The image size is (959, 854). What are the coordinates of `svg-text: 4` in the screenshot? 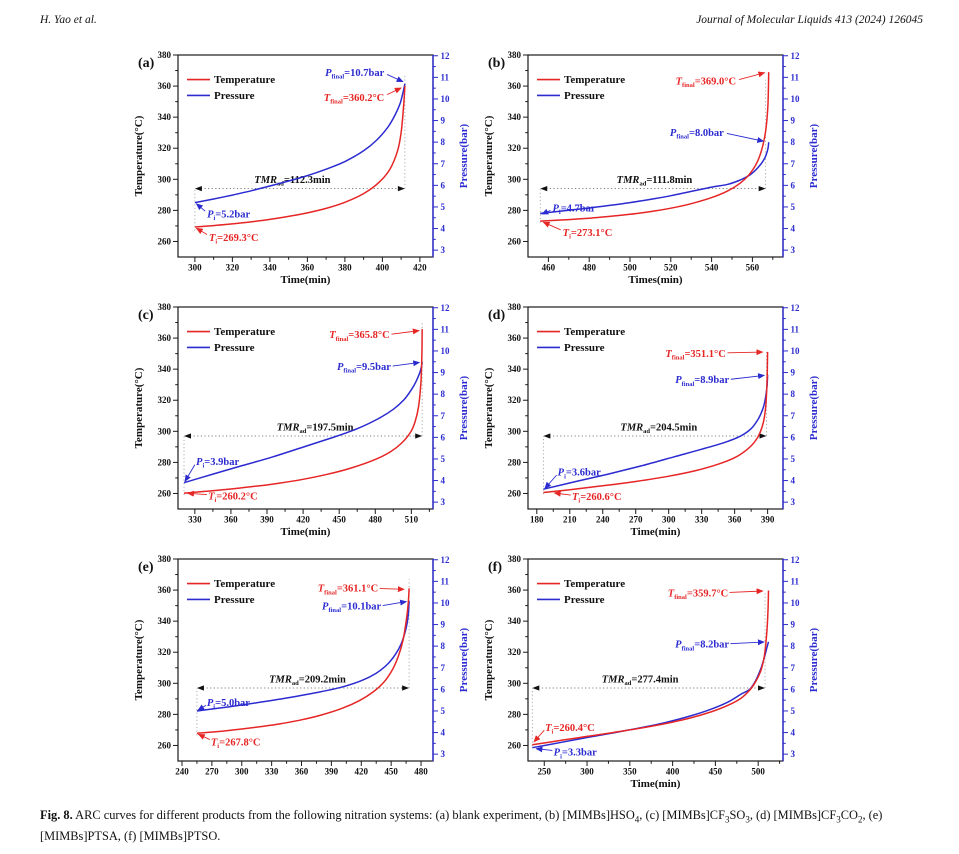 It's located at (793, 229).